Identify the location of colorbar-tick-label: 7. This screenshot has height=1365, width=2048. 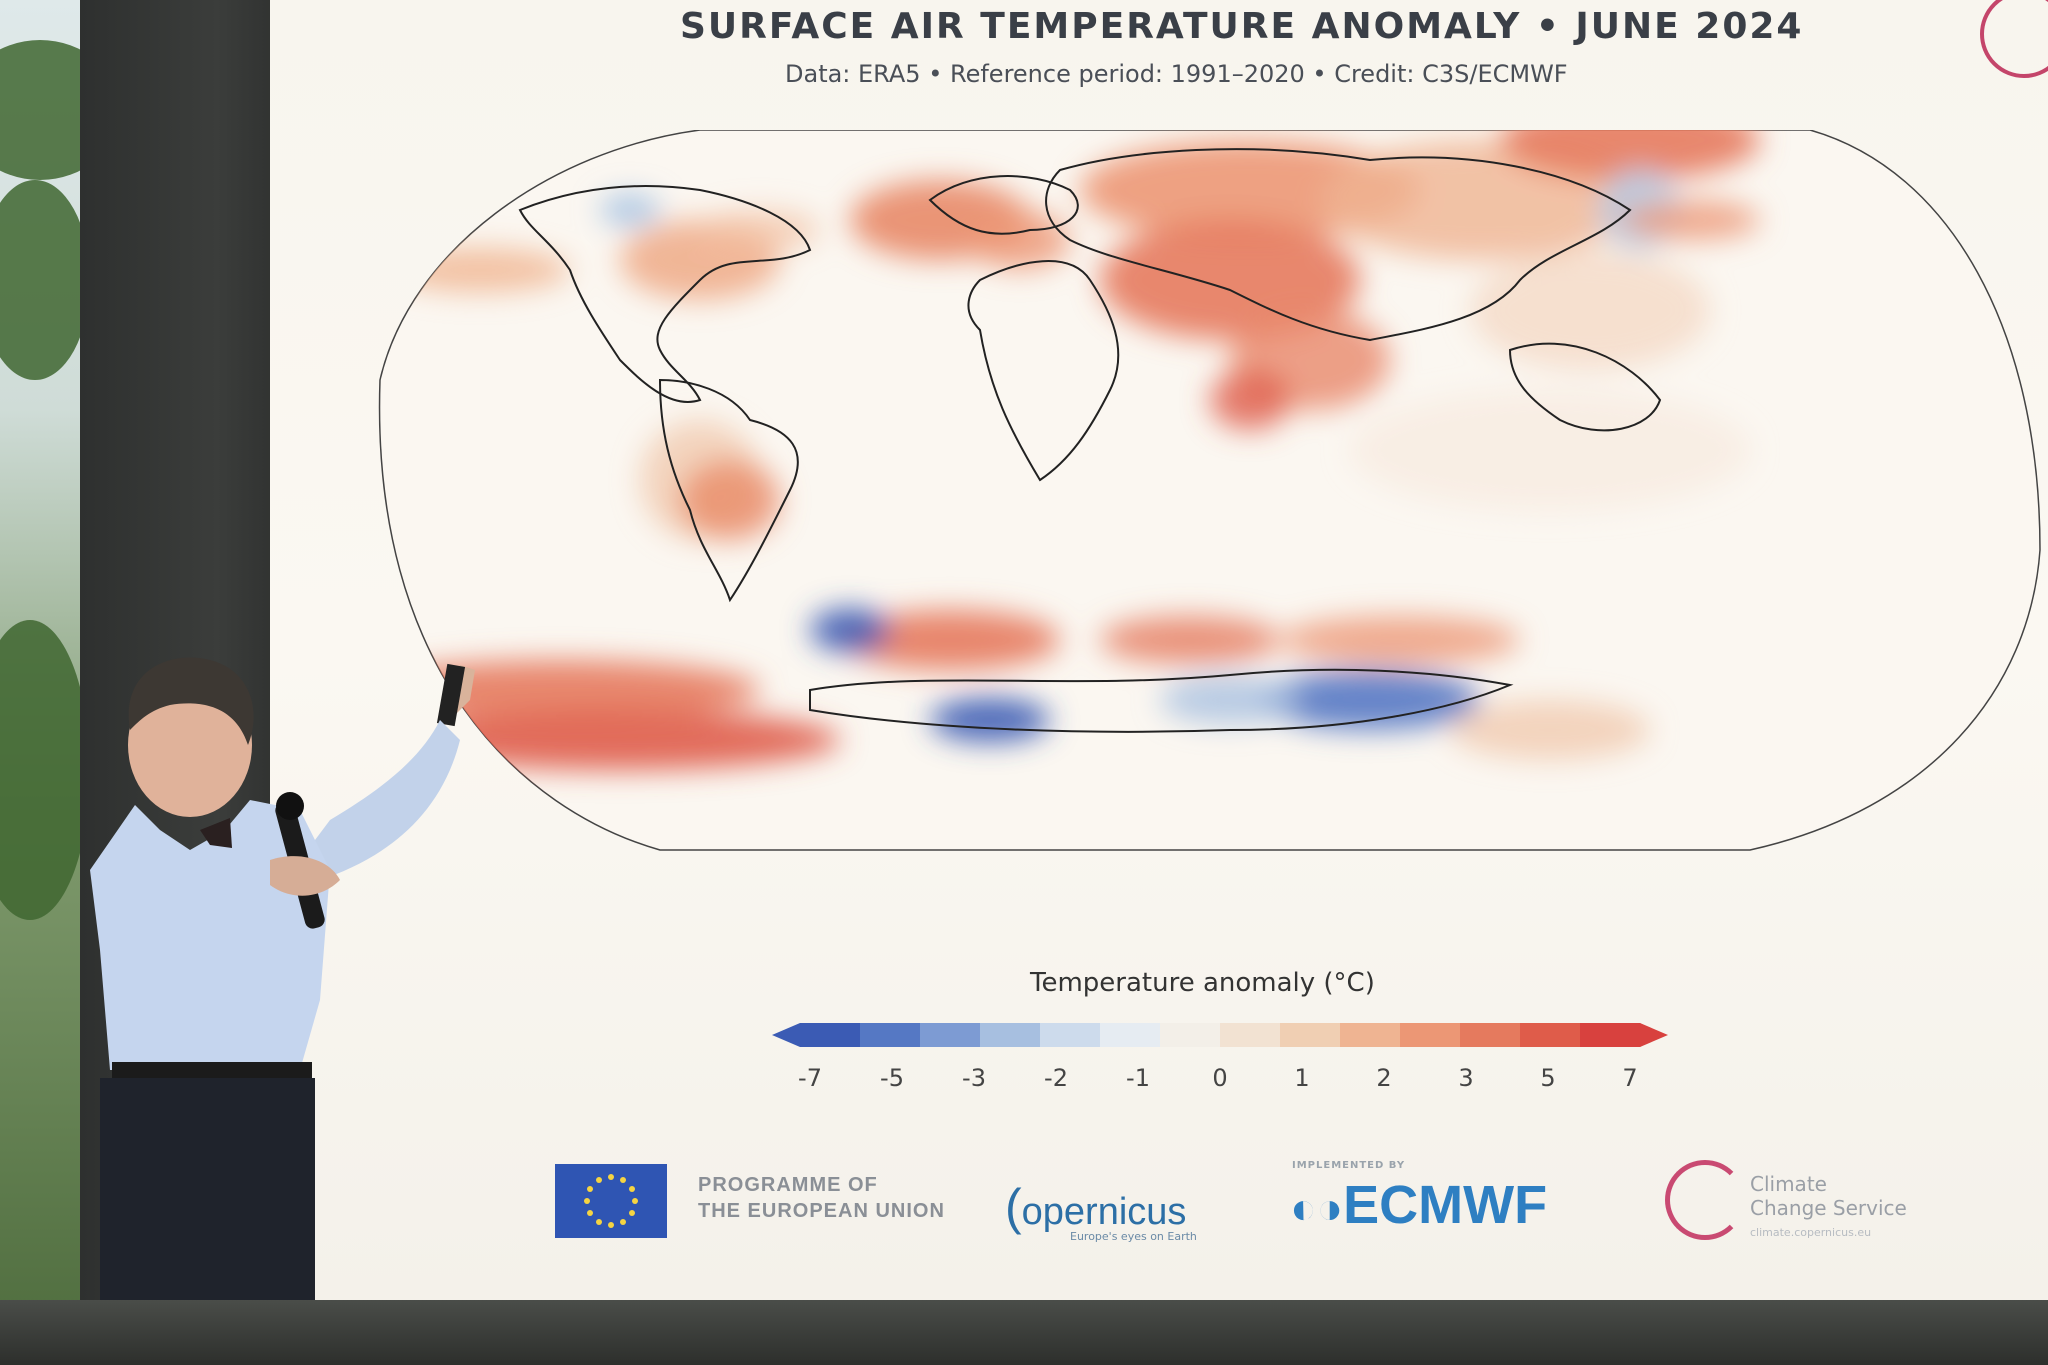
(1630, 1078).